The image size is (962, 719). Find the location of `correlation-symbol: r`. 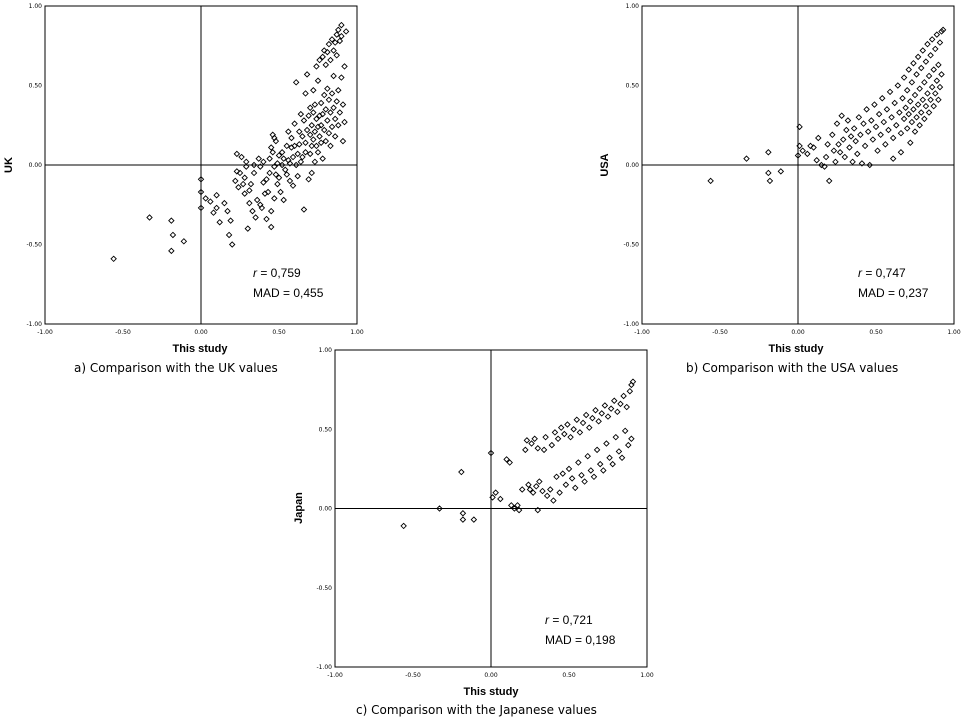

correlation-symbol: r is located at coordinates (860, 273).